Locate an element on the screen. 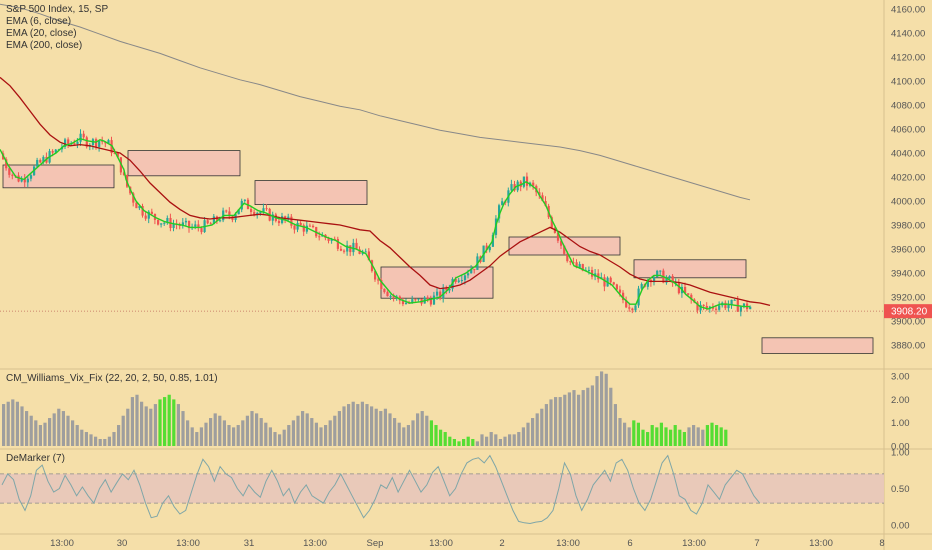 The height and width of the screenshot is (550, 932). zone-rectangle is located at coordinates (690, 269).